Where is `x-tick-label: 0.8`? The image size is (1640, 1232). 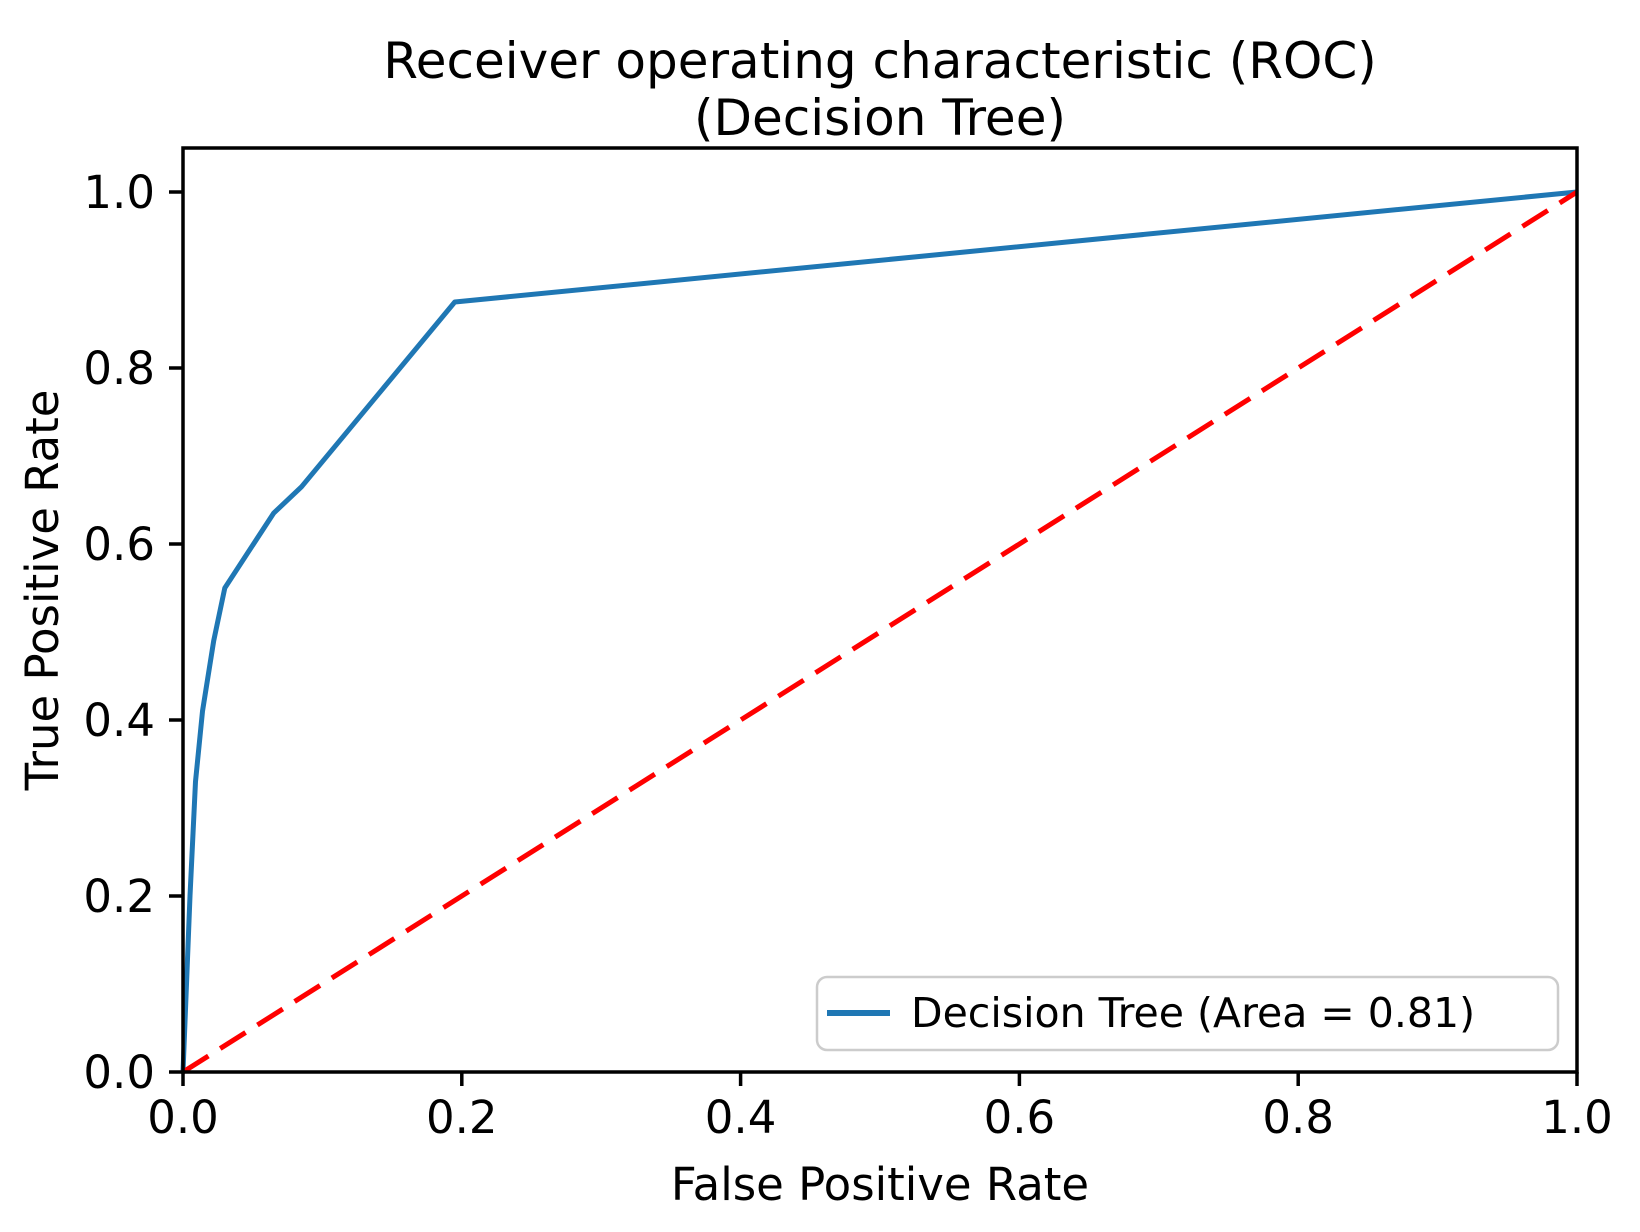 x-tick-label: 0.8 is located at coordinates (1298, 1117).